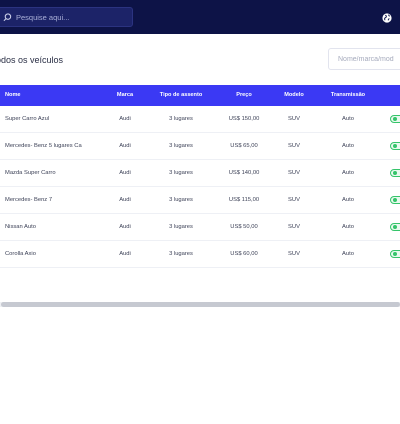 The height and width of the screenshot is (424, 400). I want to click on filter-box, so click(364, 59).